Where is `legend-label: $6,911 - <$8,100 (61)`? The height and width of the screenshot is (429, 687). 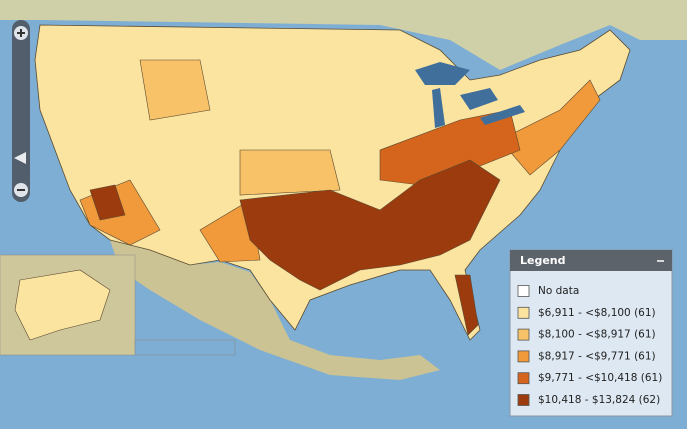
legend-label: $6,911 - <$8,100 (61) is located at coordinates (597, 313).